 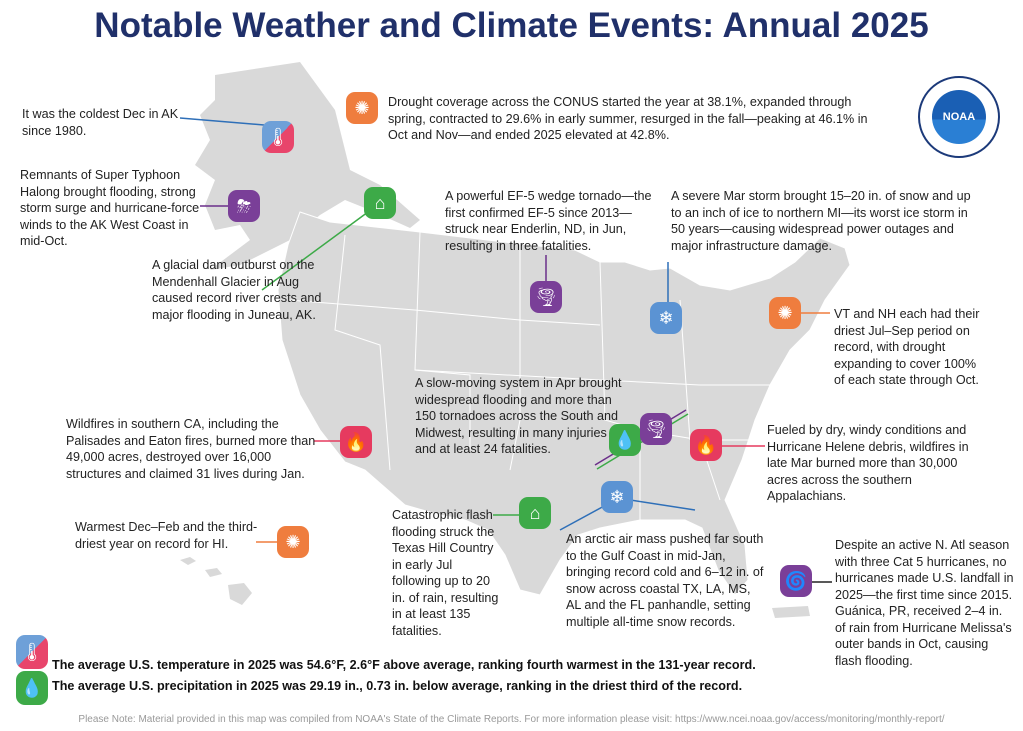 What do you see at coordinates (959, 117) in the screenshot?
I see `noaa-logo: NOAA` at bounding box center [959, 117].